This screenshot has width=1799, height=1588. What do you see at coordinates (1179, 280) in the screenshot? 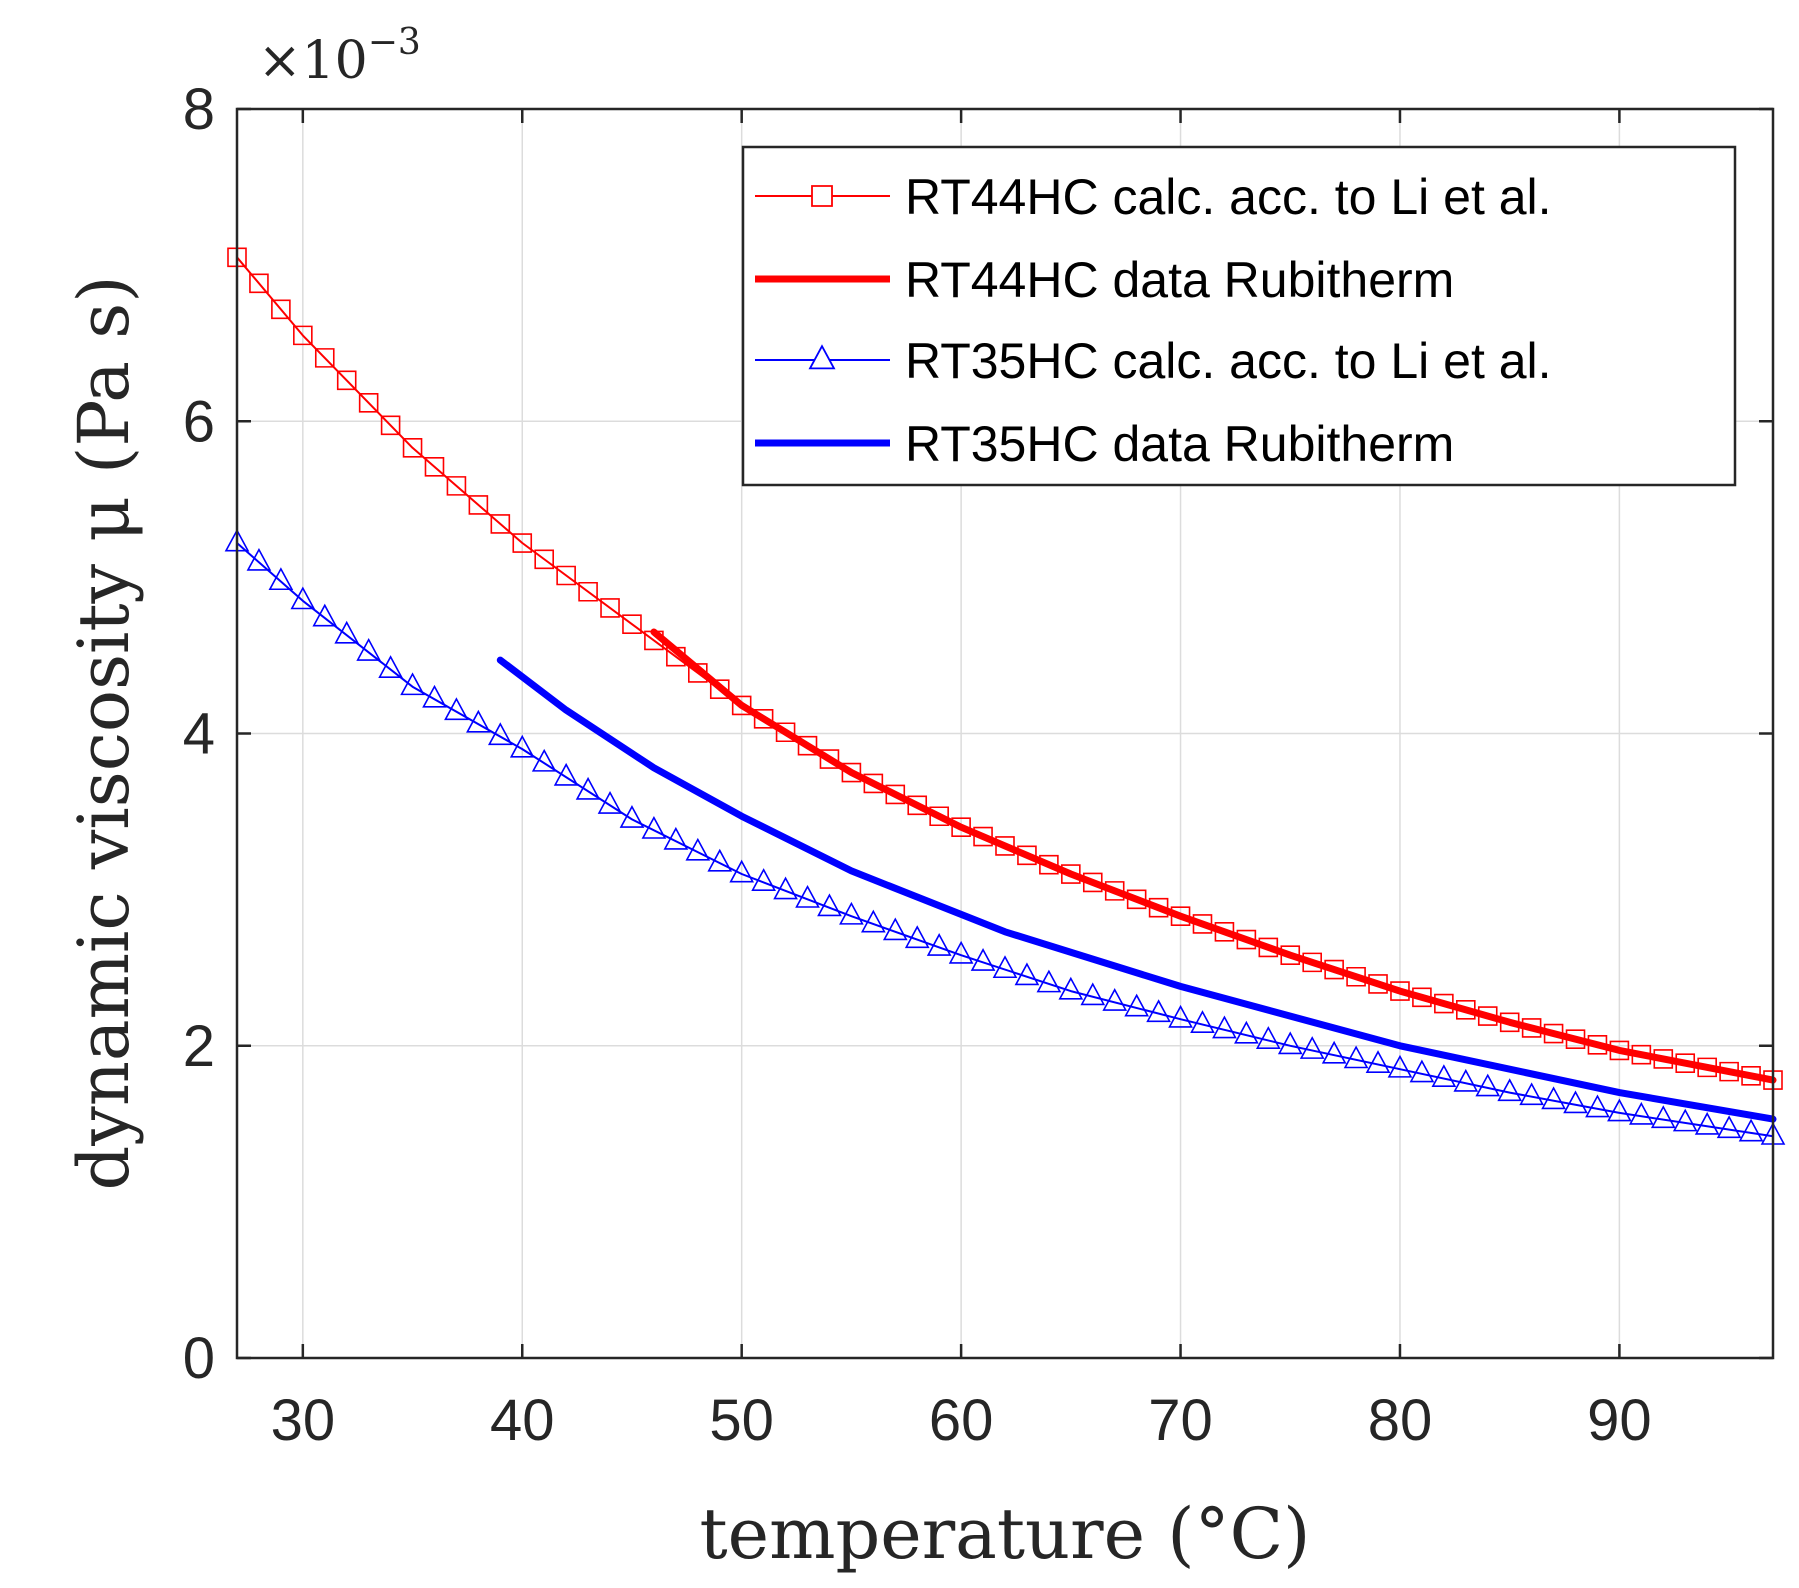
I see `legend-label: RT44HC data Rubitherm` at bounding box center [1179, 280].